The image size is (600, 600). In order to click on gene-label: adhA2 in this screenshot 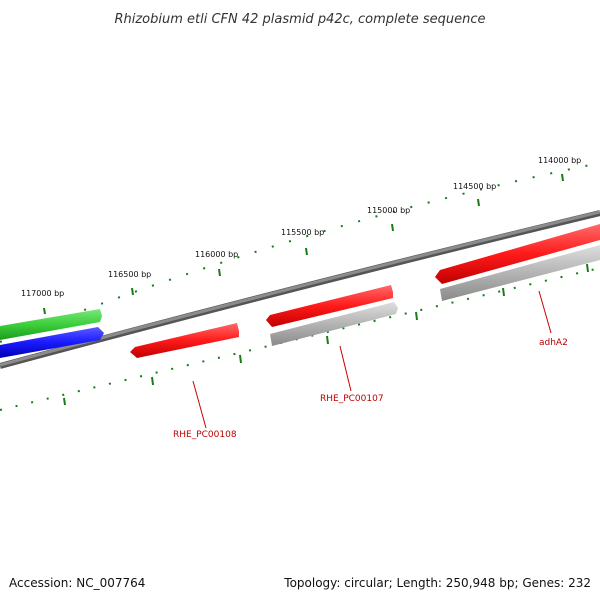, I will do `click(553, 343)`.